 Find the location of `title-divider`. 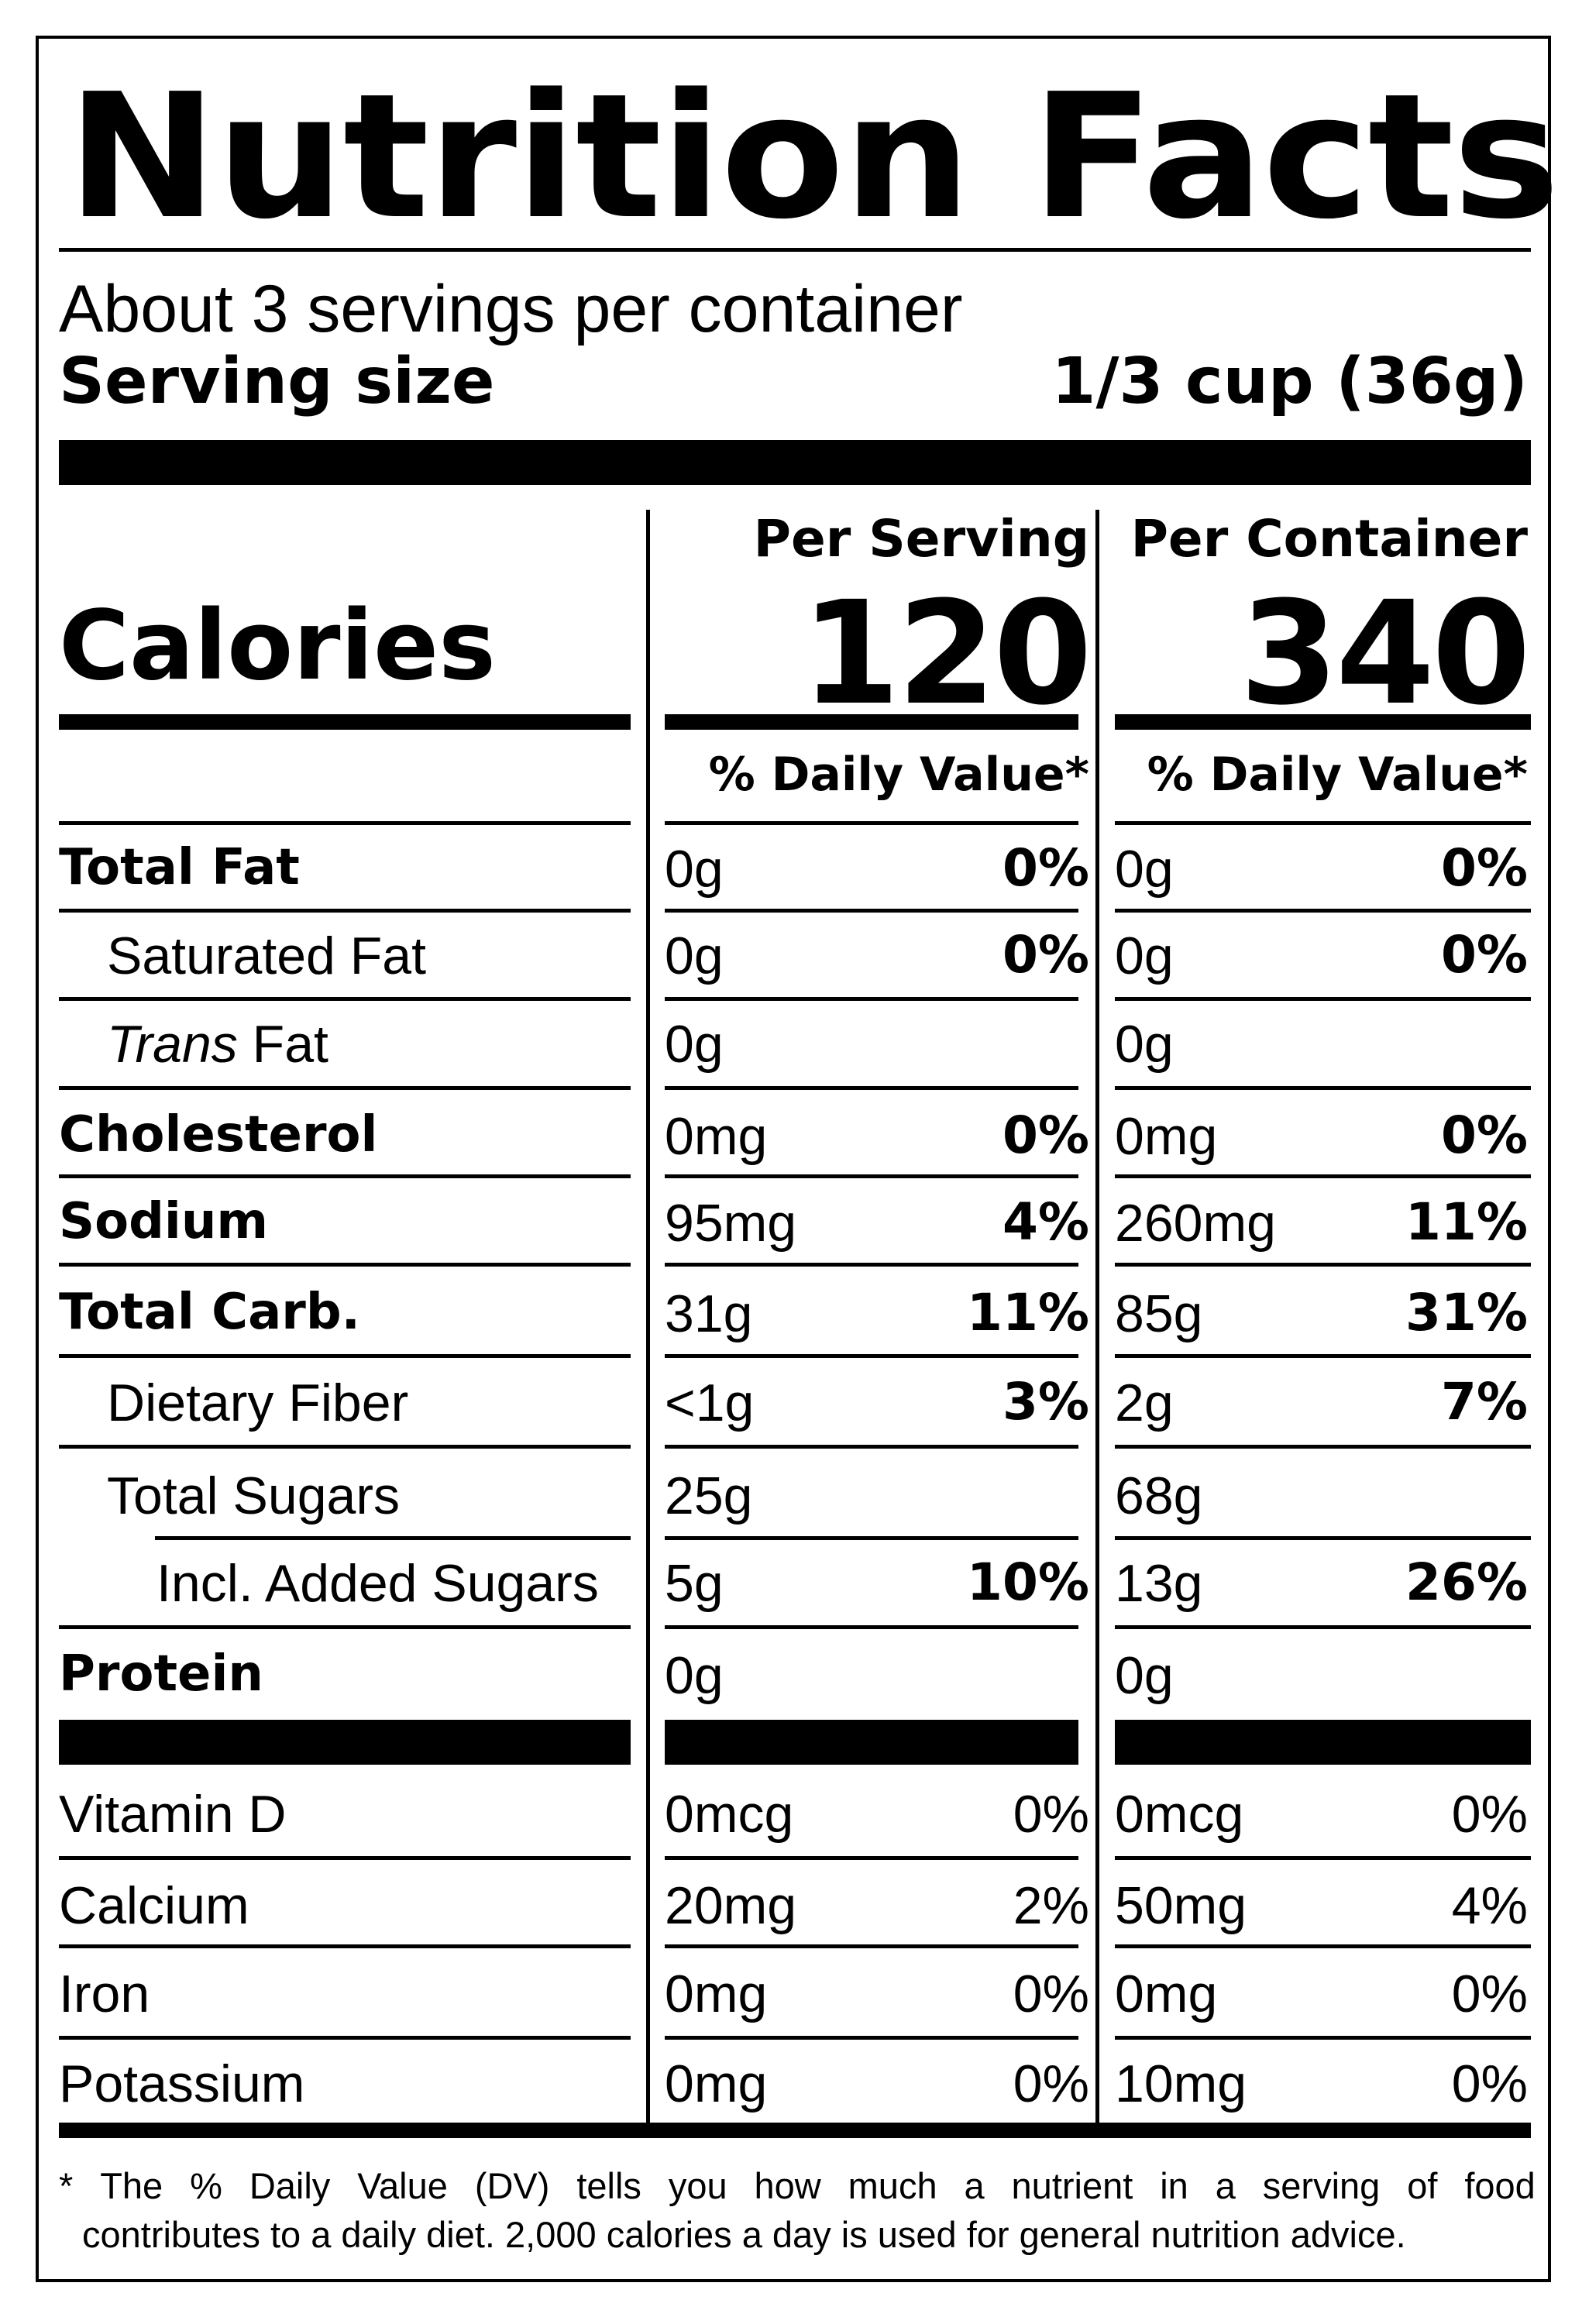

title-divider is located at coordinates (795, 250).